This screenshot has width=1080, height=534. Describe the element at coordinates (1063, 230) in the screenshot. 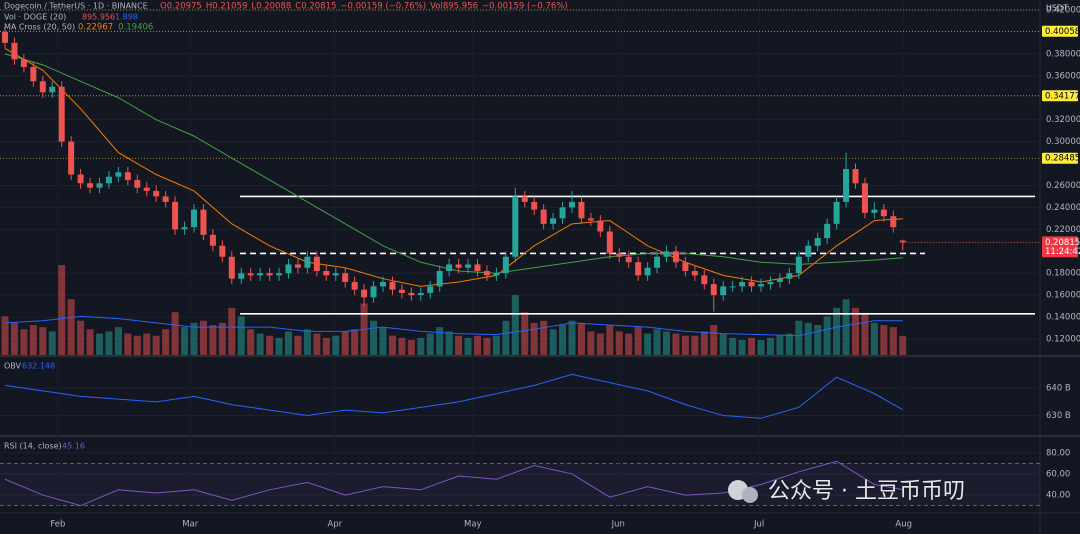

I see `y-tick-label: 0.22000` at that location.